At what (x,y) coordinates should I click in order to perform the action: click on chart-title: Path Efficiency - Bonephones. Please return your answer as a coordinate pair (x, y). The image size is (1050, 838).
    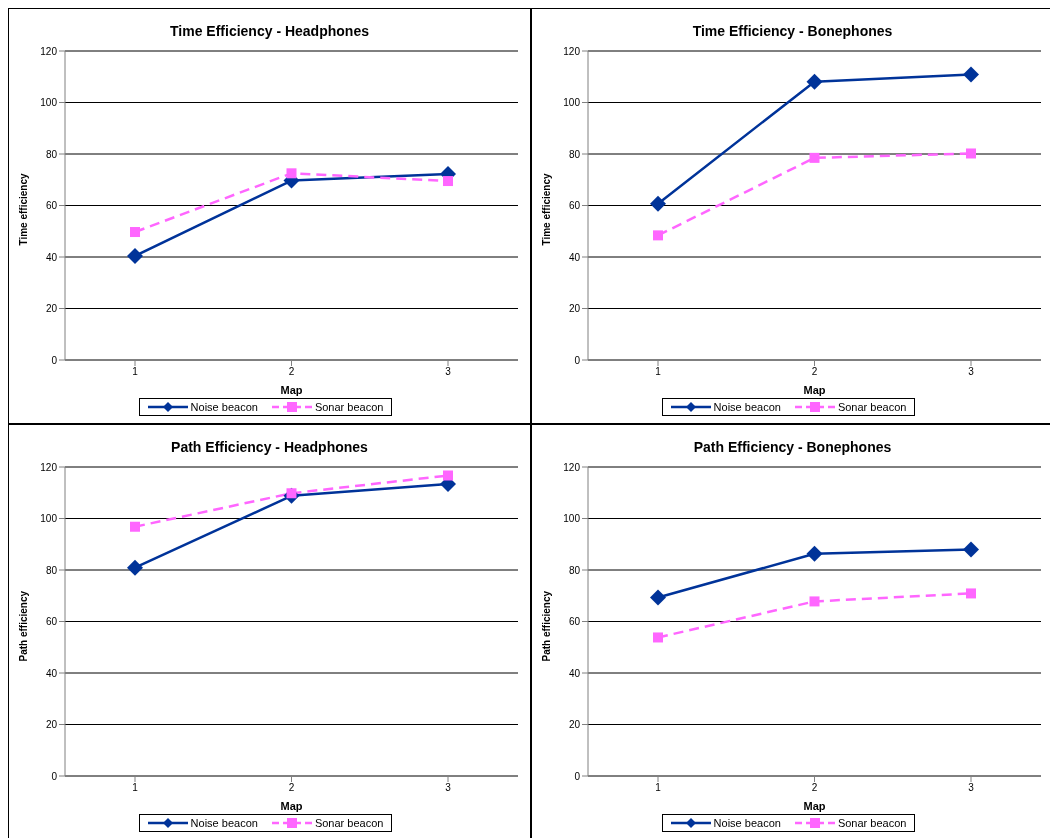
    Looking at the image, I should click on (792, 448).